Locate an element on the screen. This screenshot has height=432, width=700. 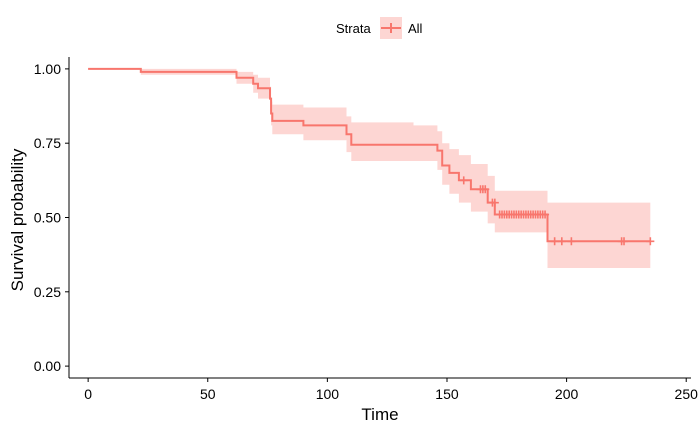
x-tick-label: 100 is located at coordinates (328, 394).